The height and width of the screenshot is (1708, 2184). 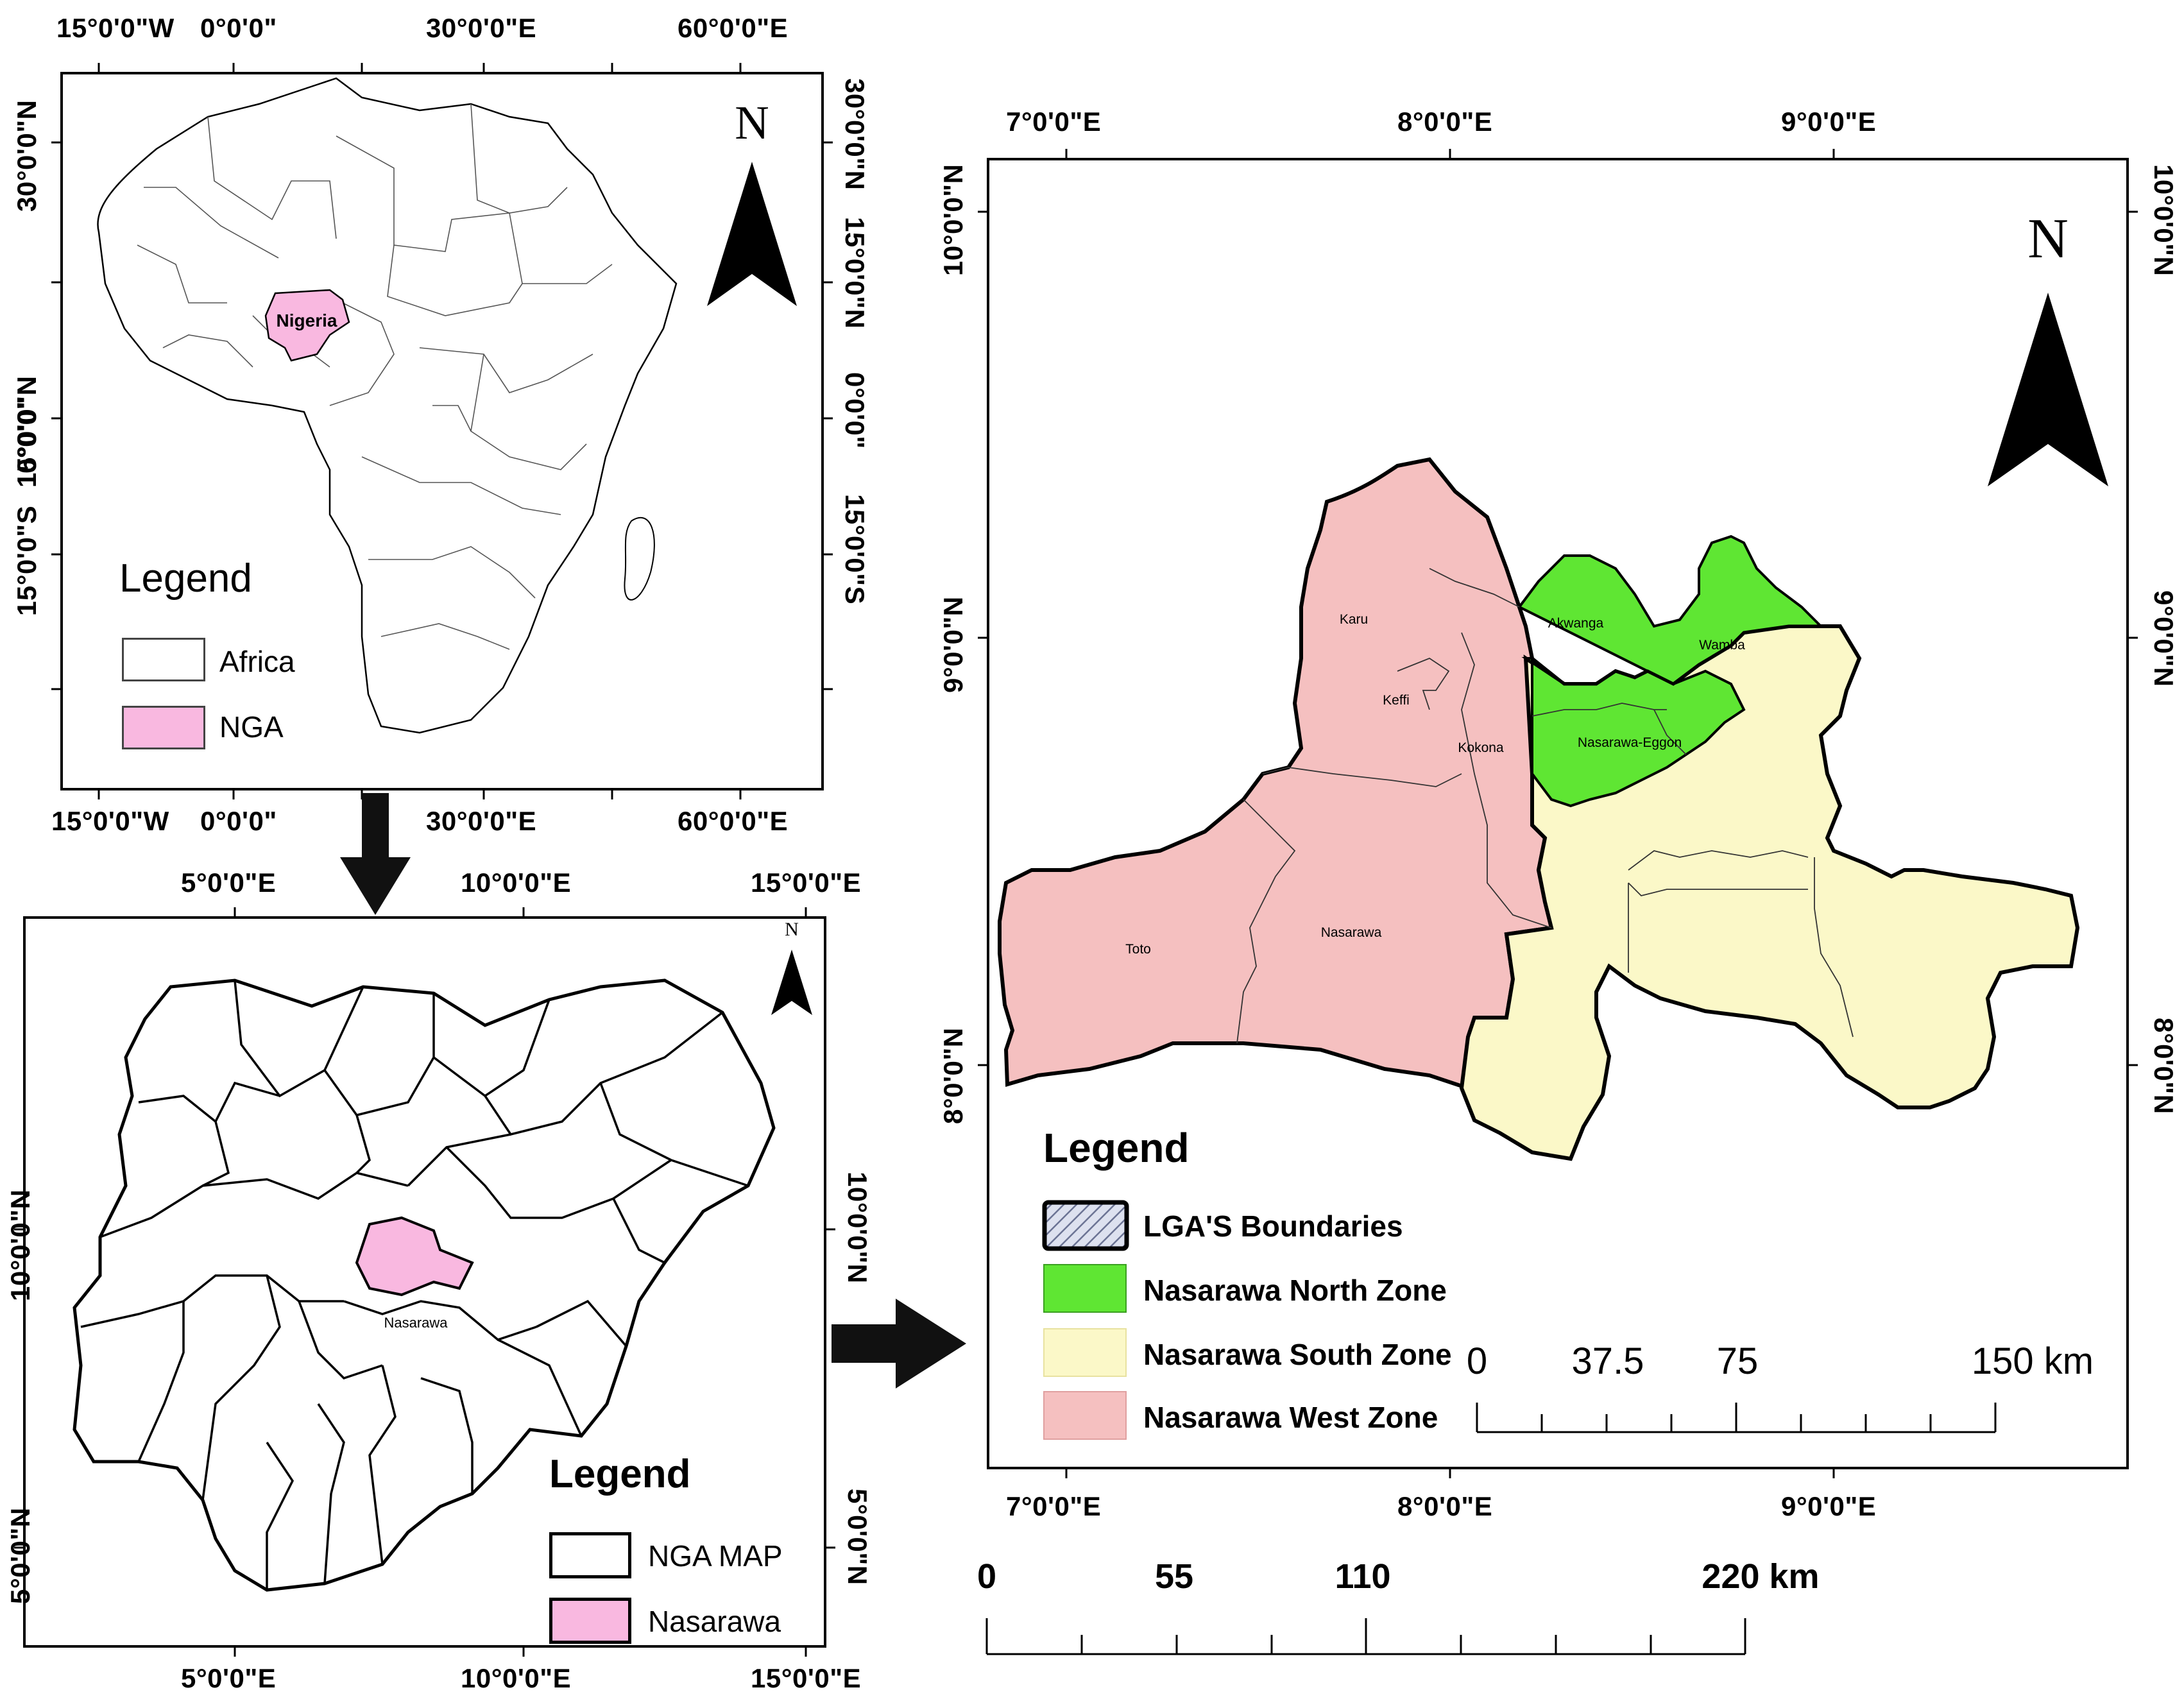 What do you see at coordinates (1481, 747) in the screenshot?
I see `lga-label-kokona: Kokona` at bounding box center [1481, 747].